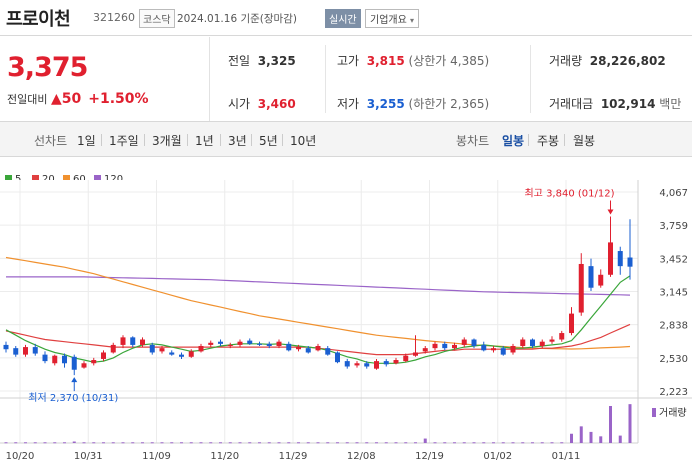  Describe the element at coordinates (673, 259) in the screenshot. I see `y-tick-label: 3,452` at that location.